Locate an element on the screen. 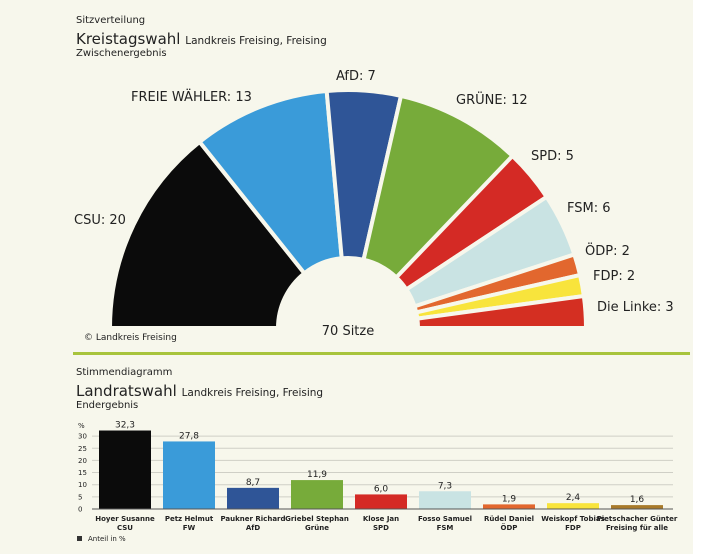  bar-value-label: 6,0 is located at coordinates (381, 489).